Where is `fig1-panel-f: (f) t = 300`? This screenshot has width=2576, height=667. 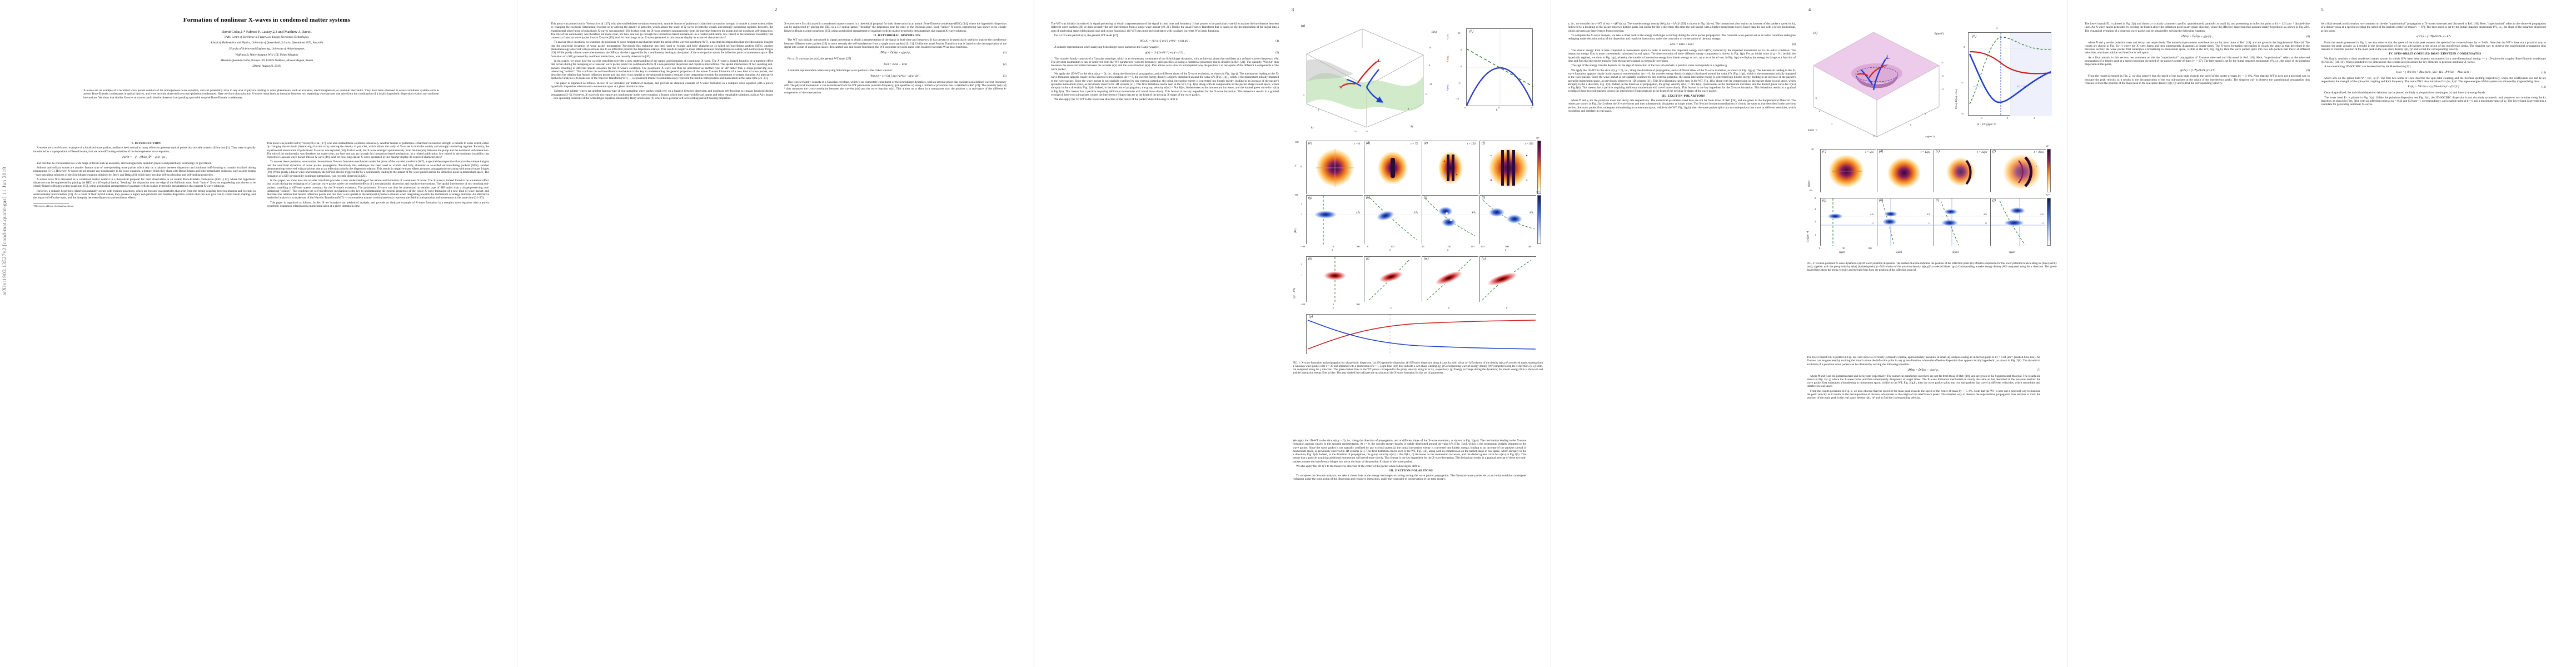 fig1-panel-f: (f) t = 300 is located at coordinates (1508, 168).